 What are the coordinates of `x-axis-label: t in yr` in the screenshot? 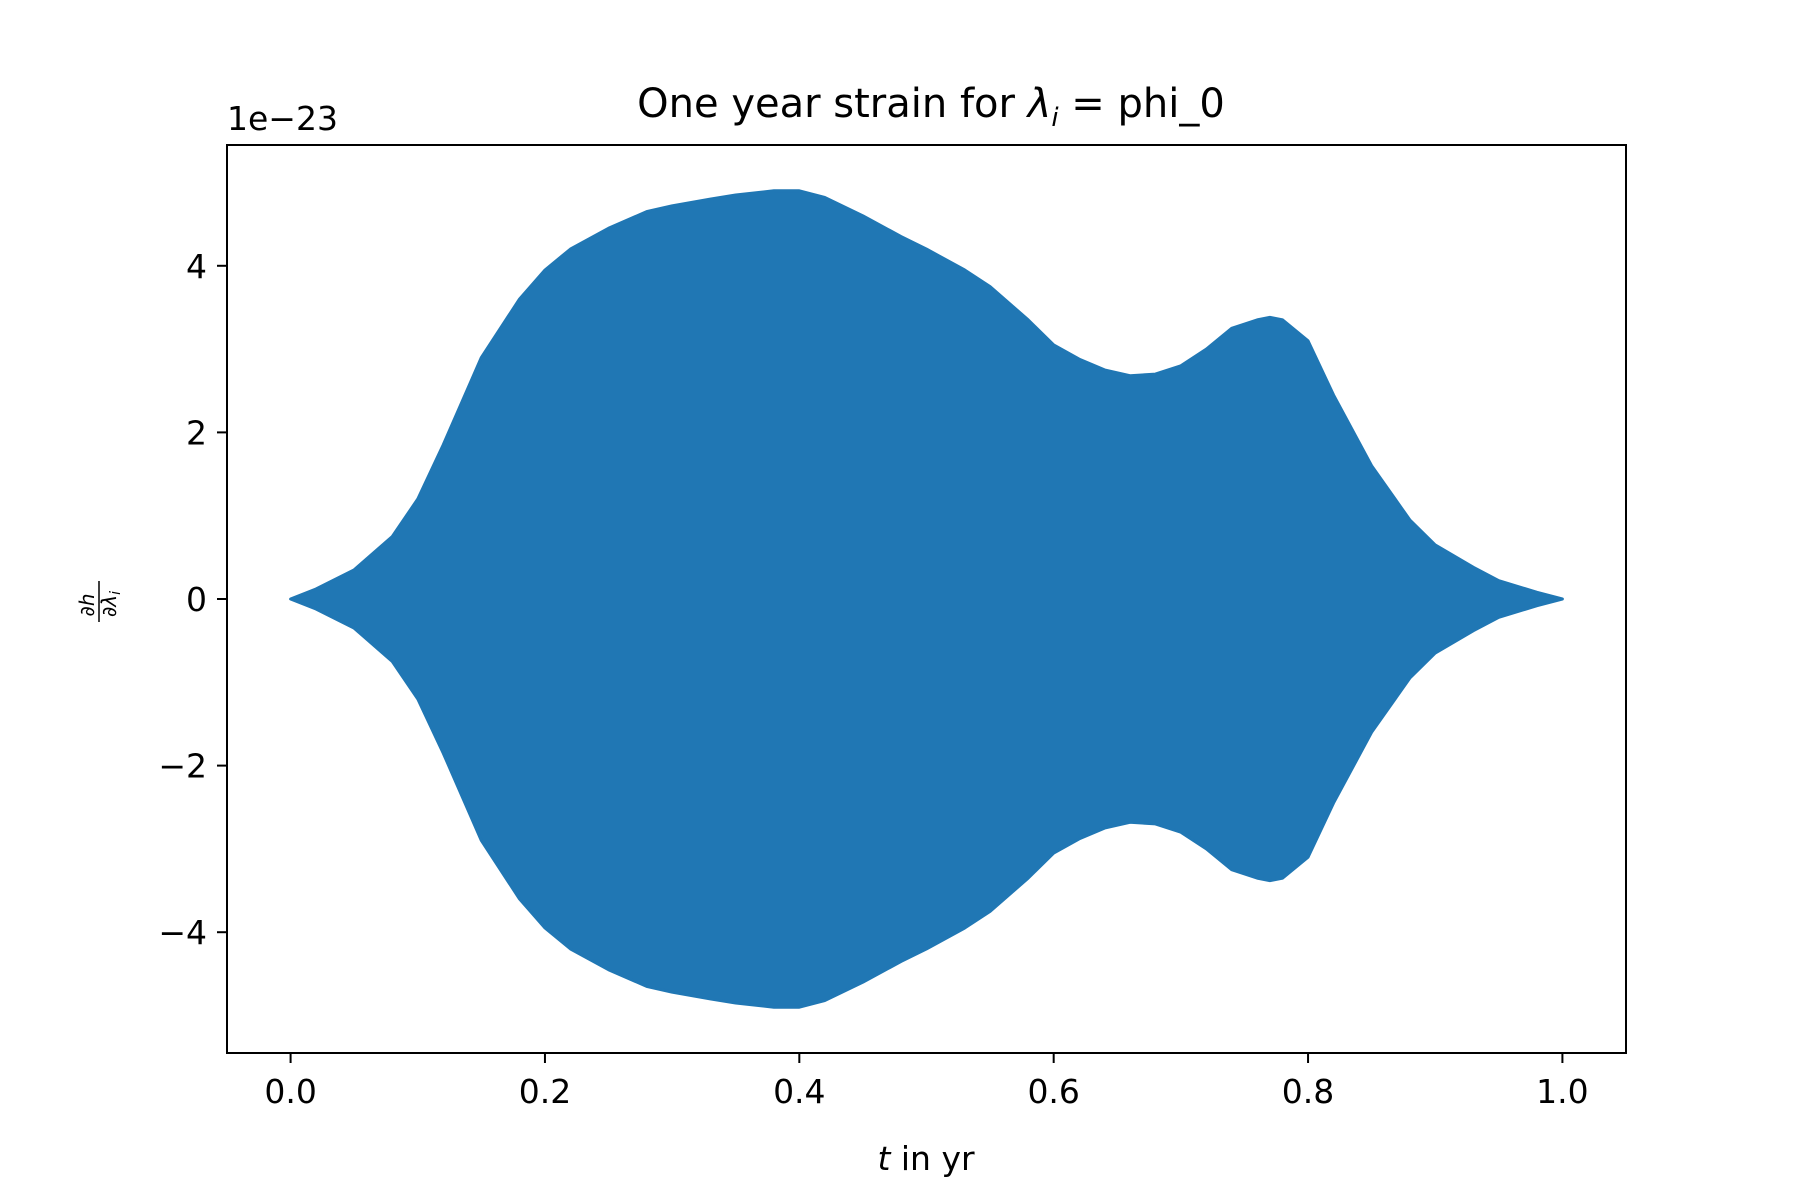 It's located at (926, 1158).